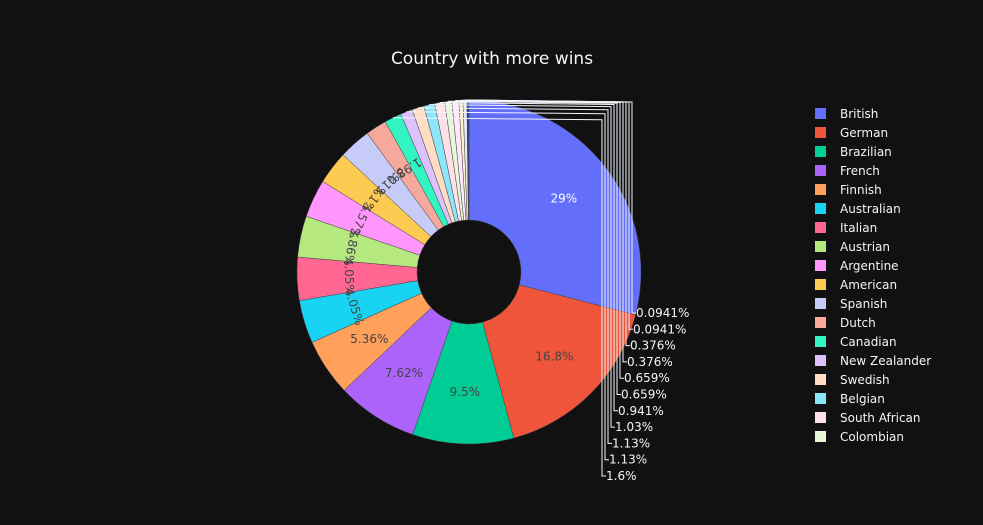  I want to click on legend-item-american: American, so click(856, 285).